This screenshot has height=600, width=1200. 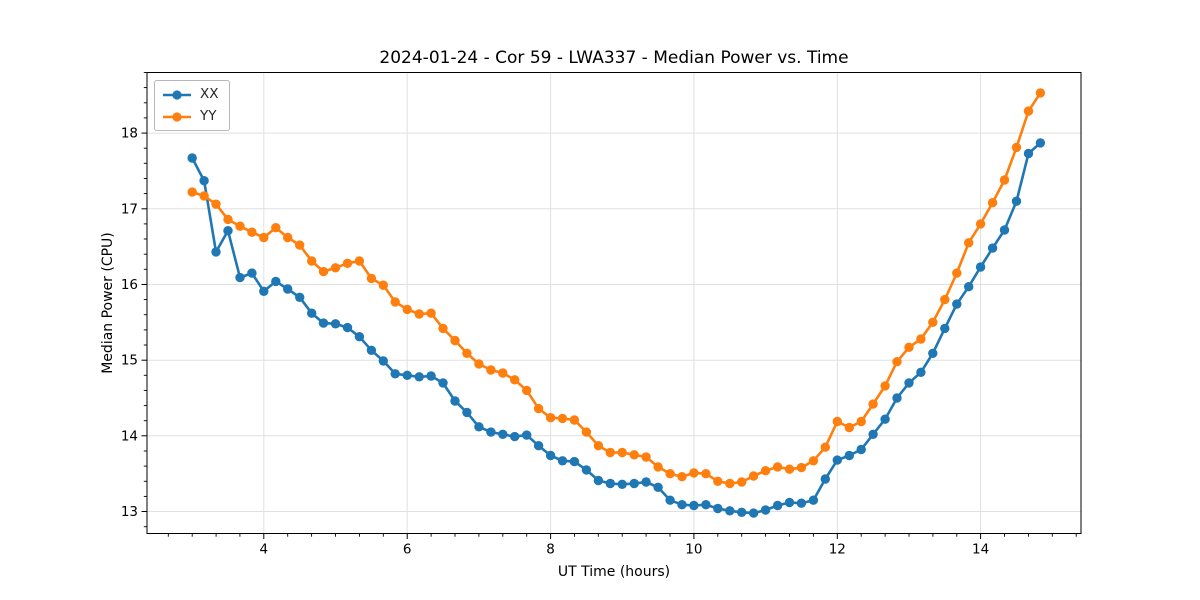 I want to click on y-tick-label: 18, so click(x=129, y=134).